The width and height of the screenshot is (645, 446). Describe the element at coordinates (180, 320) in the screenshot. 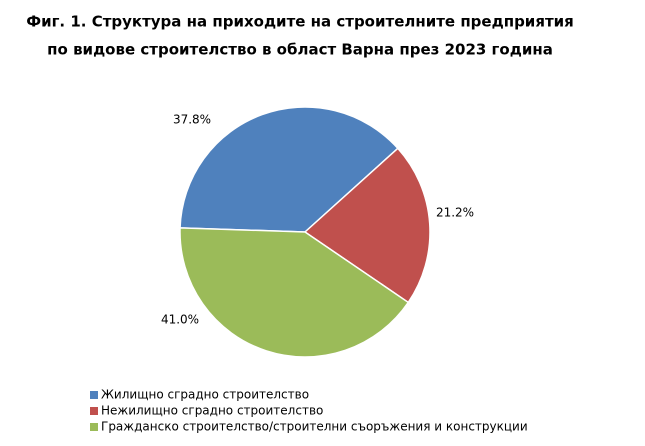

I see `data-label: 41.0%` at that location.